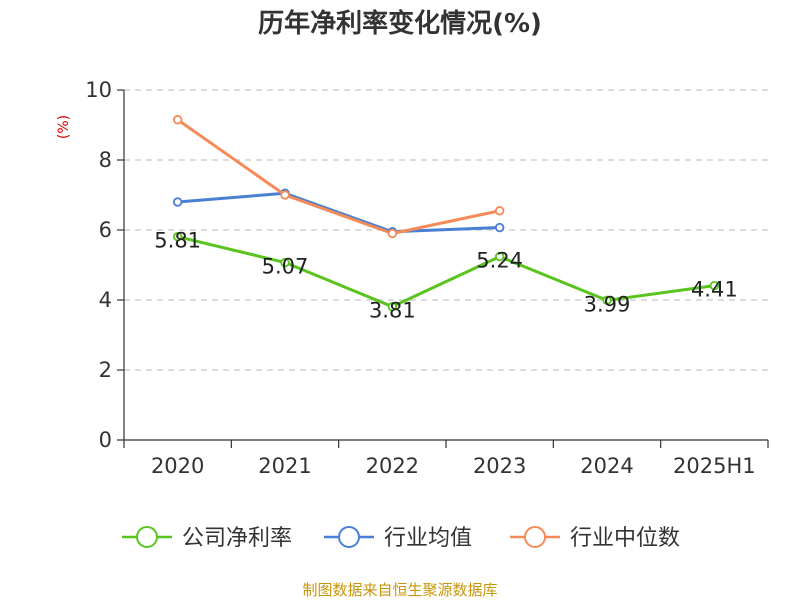 This screenshot has width=800, height=600. What do you see at coordinates (392, 466) in the screenshot?
I see `x-tick-label: 2022` at bounding box center [392, 466].